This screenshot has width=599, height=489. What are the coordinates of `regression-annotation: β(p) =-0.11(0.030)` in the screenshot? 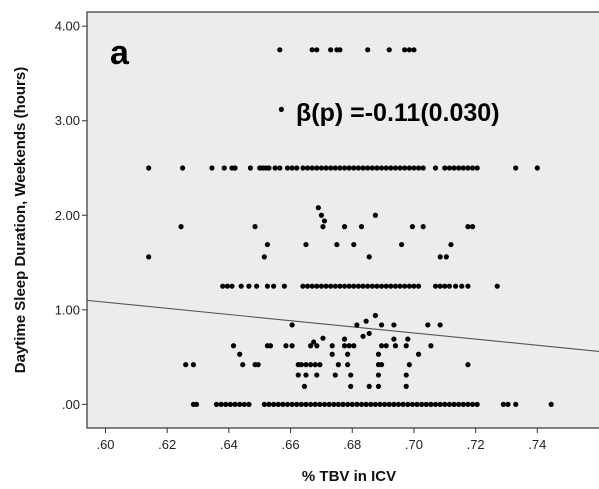 It's located at (398, 113).